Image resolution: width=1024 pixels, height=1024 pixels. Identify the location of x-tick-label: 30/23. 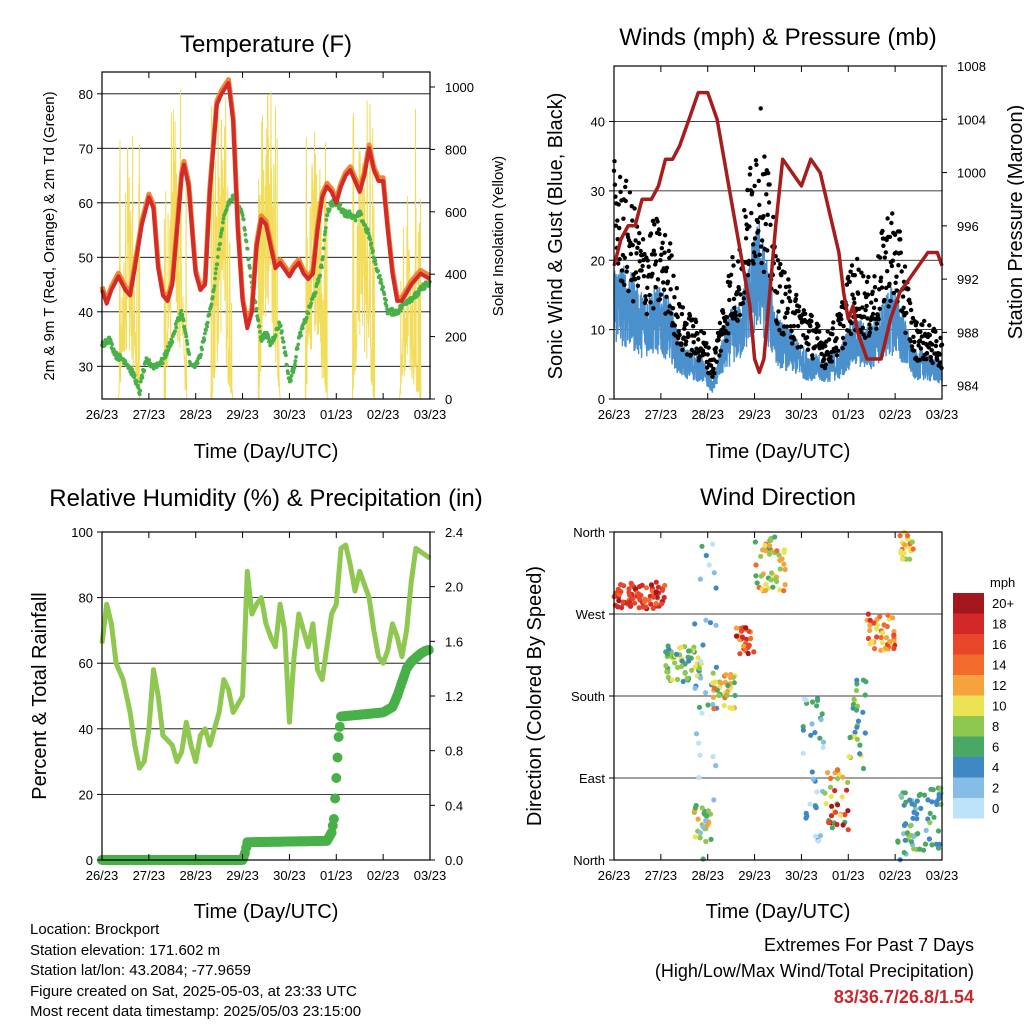
(801, 414).